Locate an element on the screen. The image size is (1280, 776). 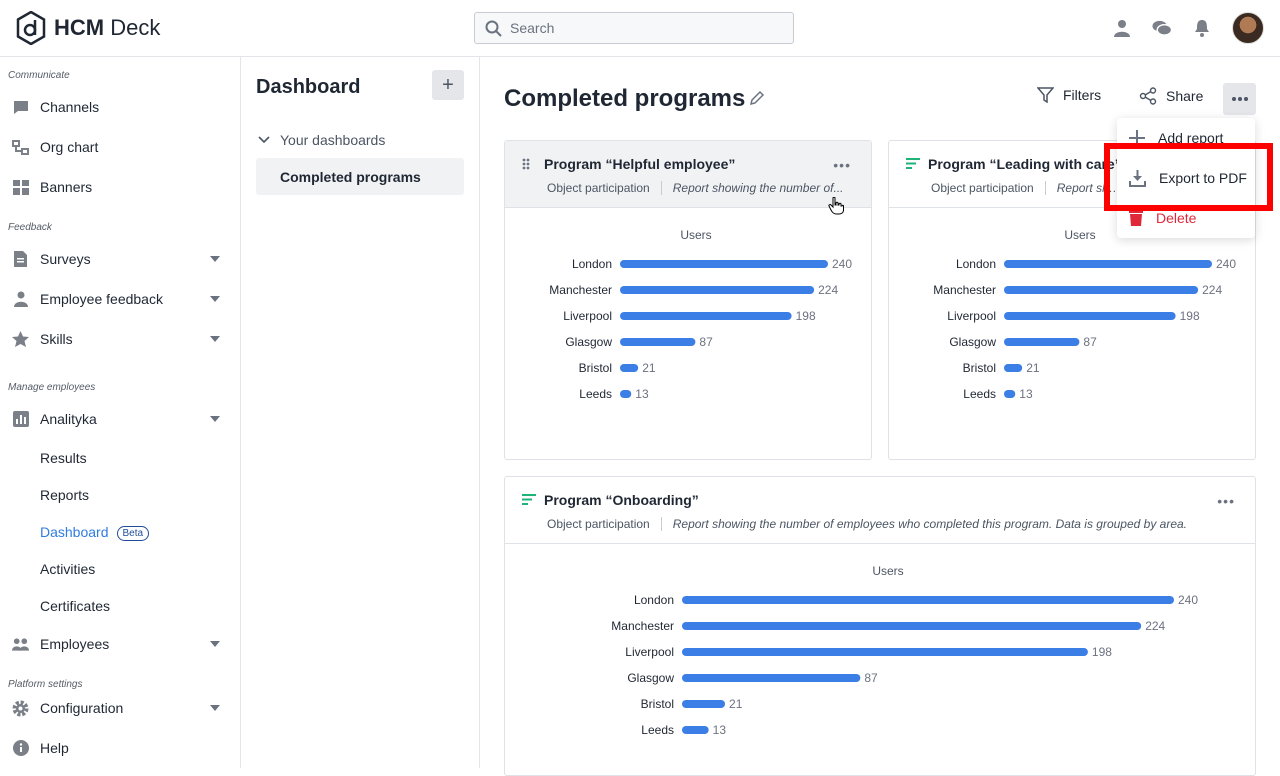
menu-item-add-report: Add report is located at coordinates (1186, 138).